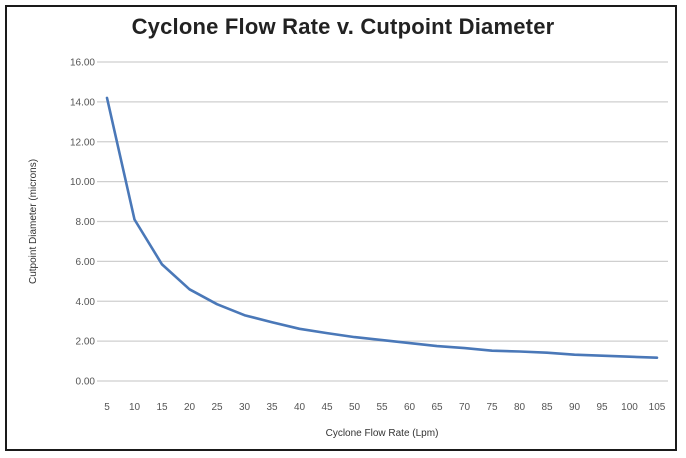 The width and height of the screenshot is (686, 458). Describe the element at coordinates (33, 221) in the screenshot. I see `y-axis-title: Cutpoint Diameter (microns)` at that location.